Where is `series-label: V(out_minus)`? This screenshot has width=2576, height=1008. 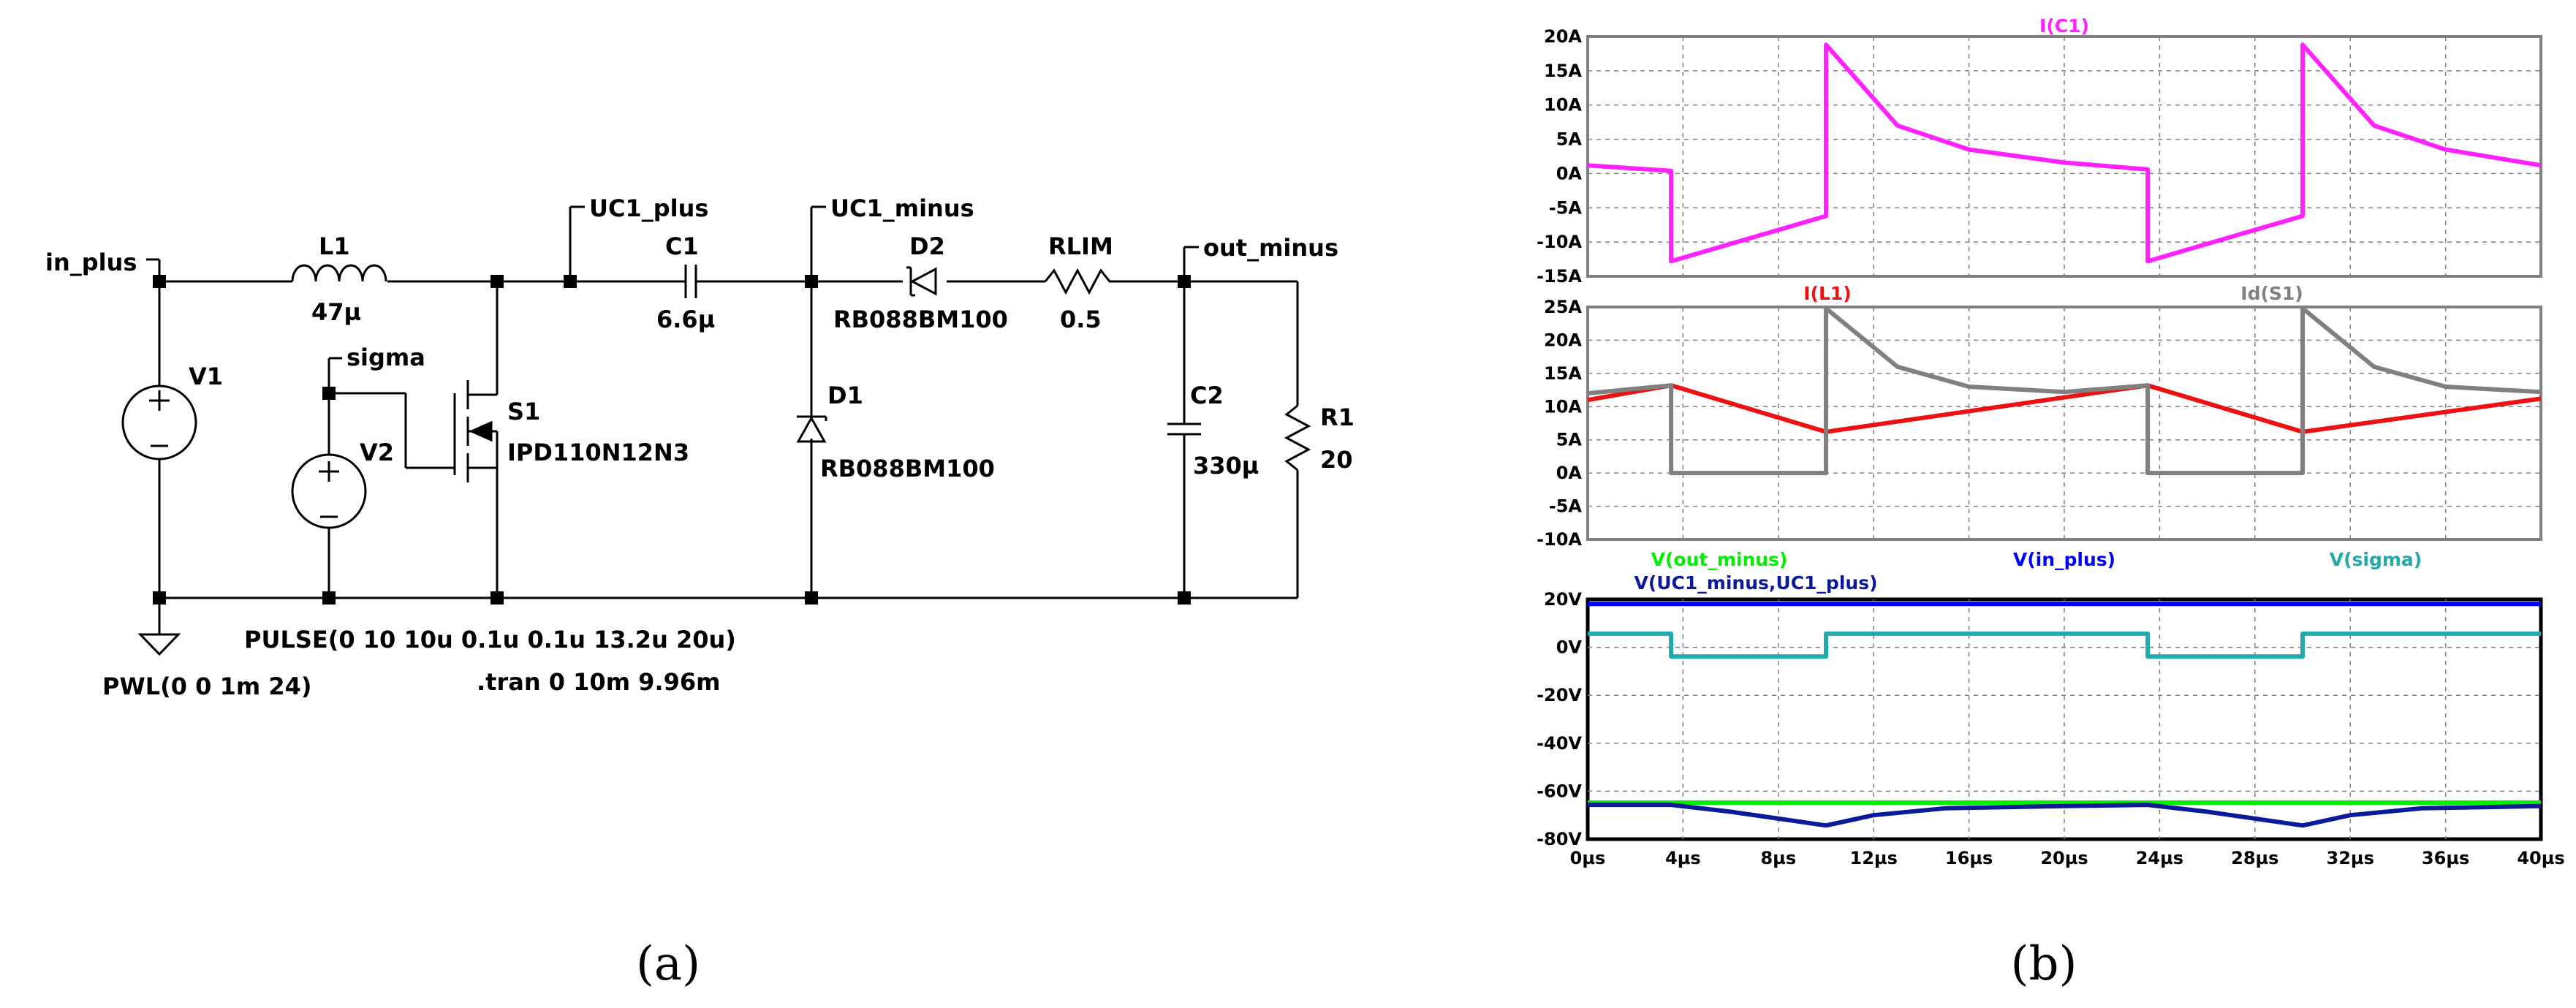 series-label: V(out_minus) is located at coordinates (1719, 559).